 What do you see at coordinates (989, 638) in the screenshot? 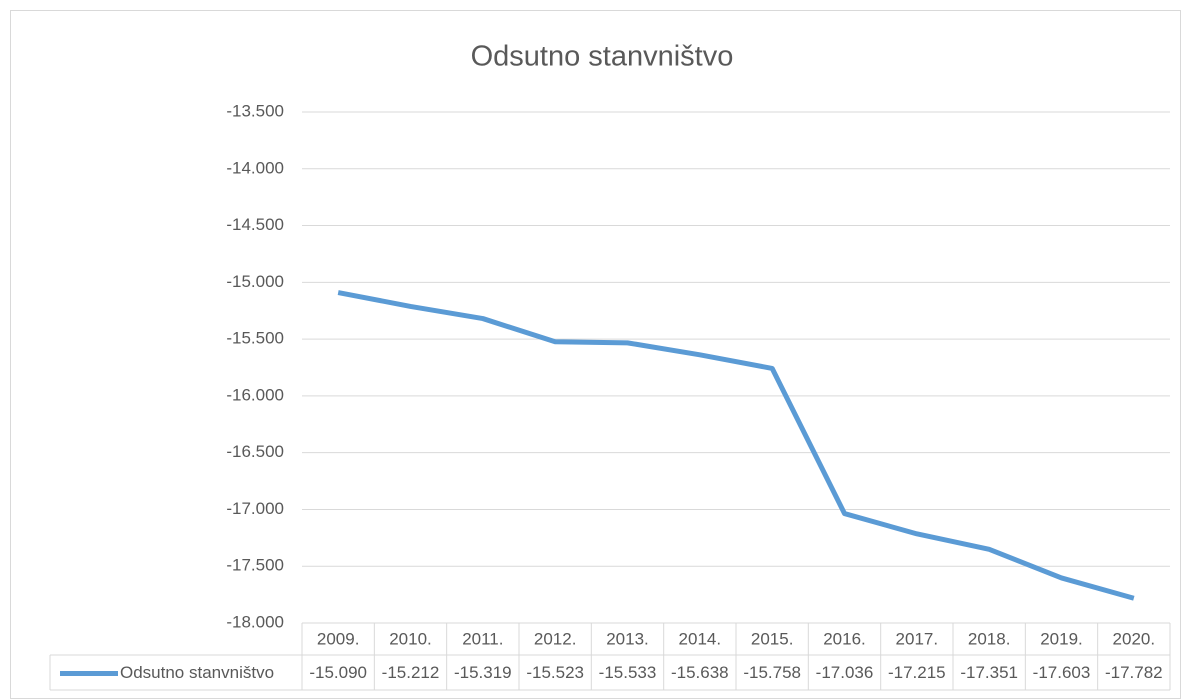
I see `x-tick-label: 2018.` at bounding box center [989, 638].